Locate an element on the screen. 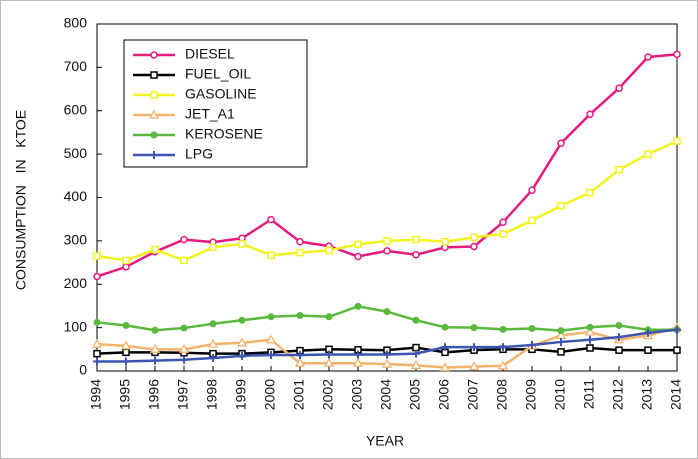 This screenshot has height=459, width=698. y-tick-label: 100 is located at coordinates (76, 326).